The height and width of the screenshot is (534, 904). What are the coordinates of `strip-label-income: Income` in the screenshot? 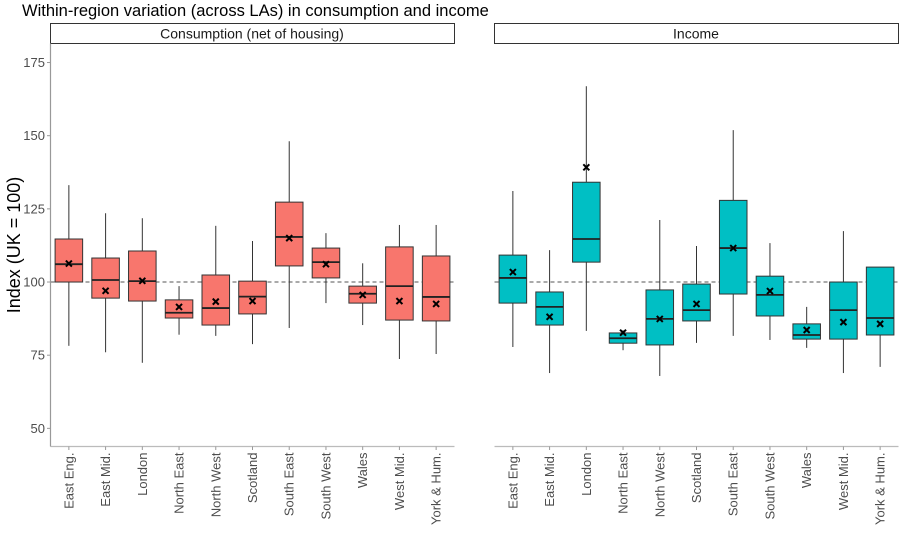 It's located at (696, 34).